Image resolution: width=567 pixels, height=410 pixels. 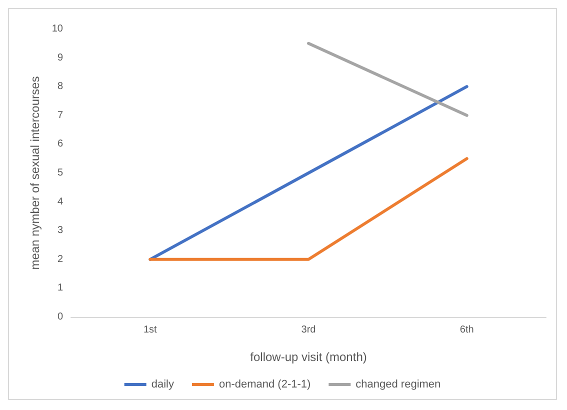 I want to click on y-tick-label: 6, so click(x=60, y=144).